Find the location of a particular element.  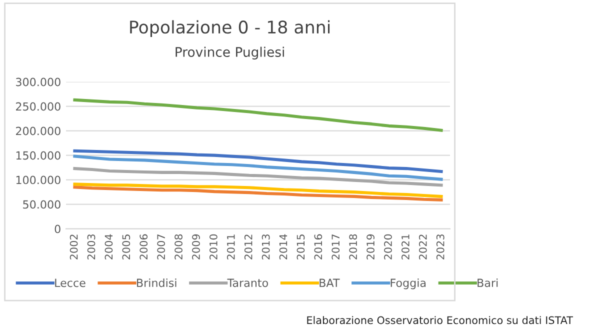

y-tick-label: 250.000 is located at coordinates (38, 106).